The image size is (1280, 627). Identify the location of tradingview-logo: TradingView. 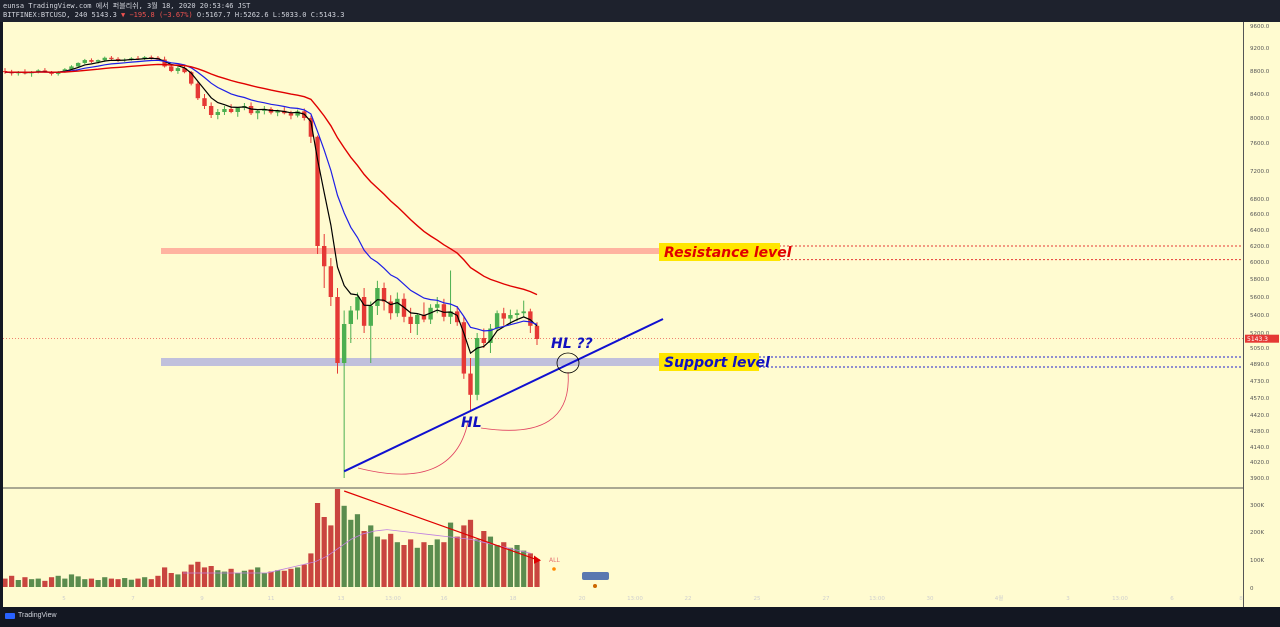
(31, 615).